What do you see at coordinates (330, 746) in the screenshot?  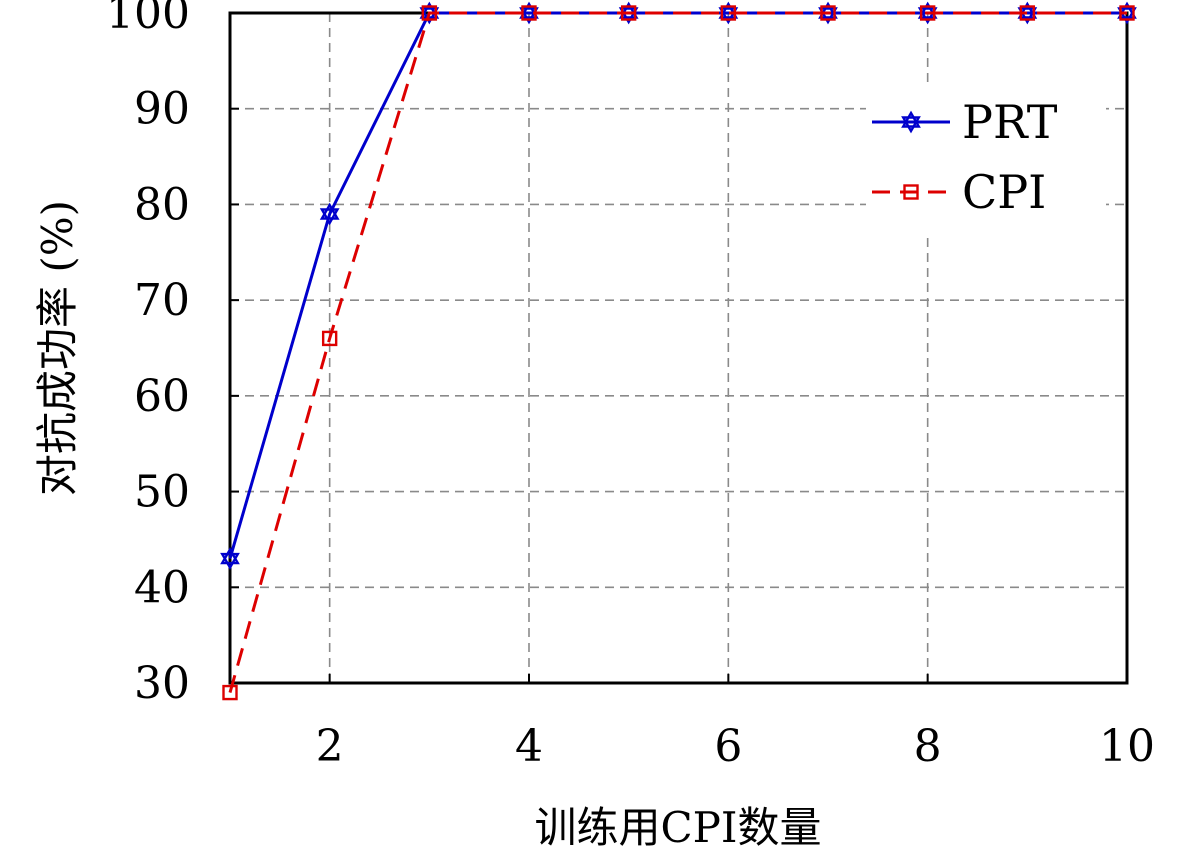 I see `x-tick-label: 2` at bounding box center [330, 746].